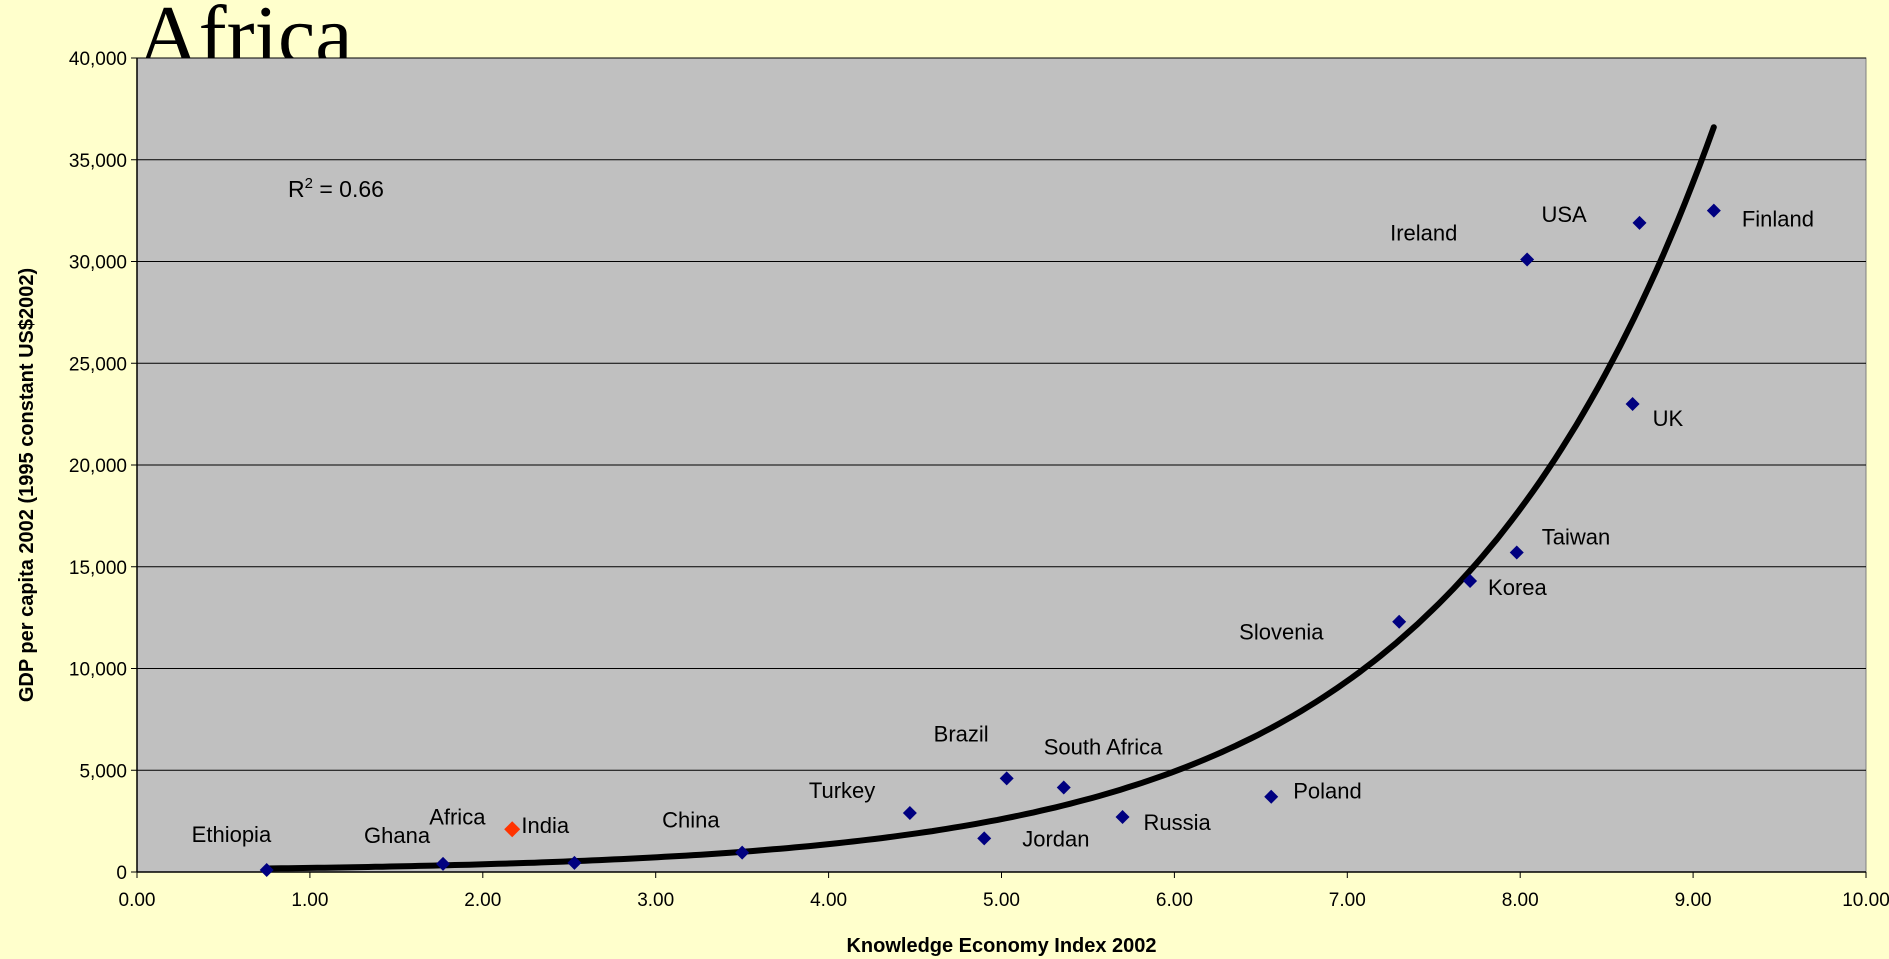 This screenshot has height=959, width=1889. Describe the element at coordinates (545, 825) in the screenshot. I see `point-label: India` at that location.